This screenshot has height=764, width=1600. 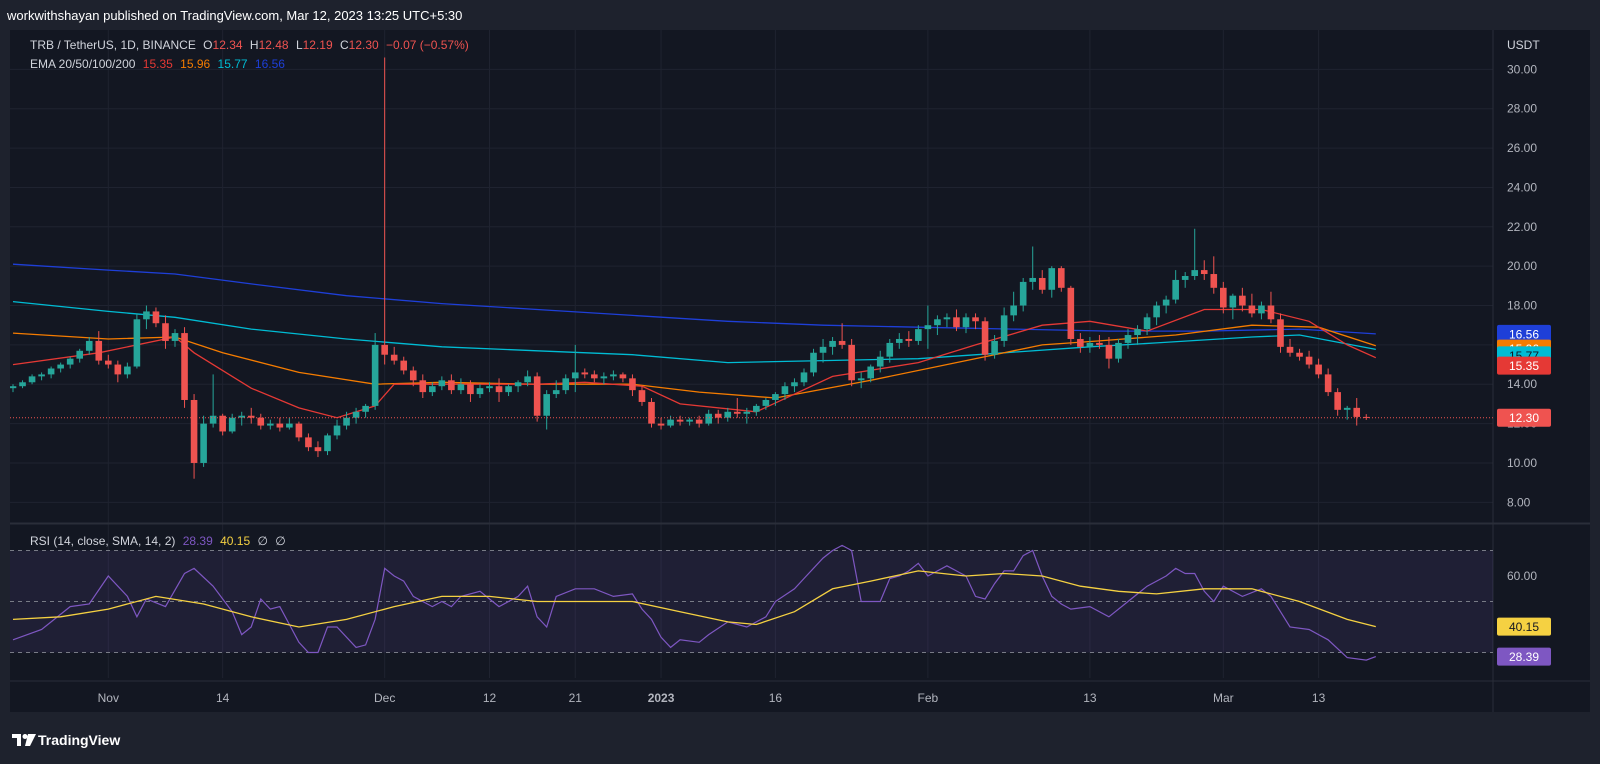 What do you see at coordinates (1524, 627) in the screenshot?
I see `rsi-badge-0-text: 40.15` at bounding box center [1524, 627].